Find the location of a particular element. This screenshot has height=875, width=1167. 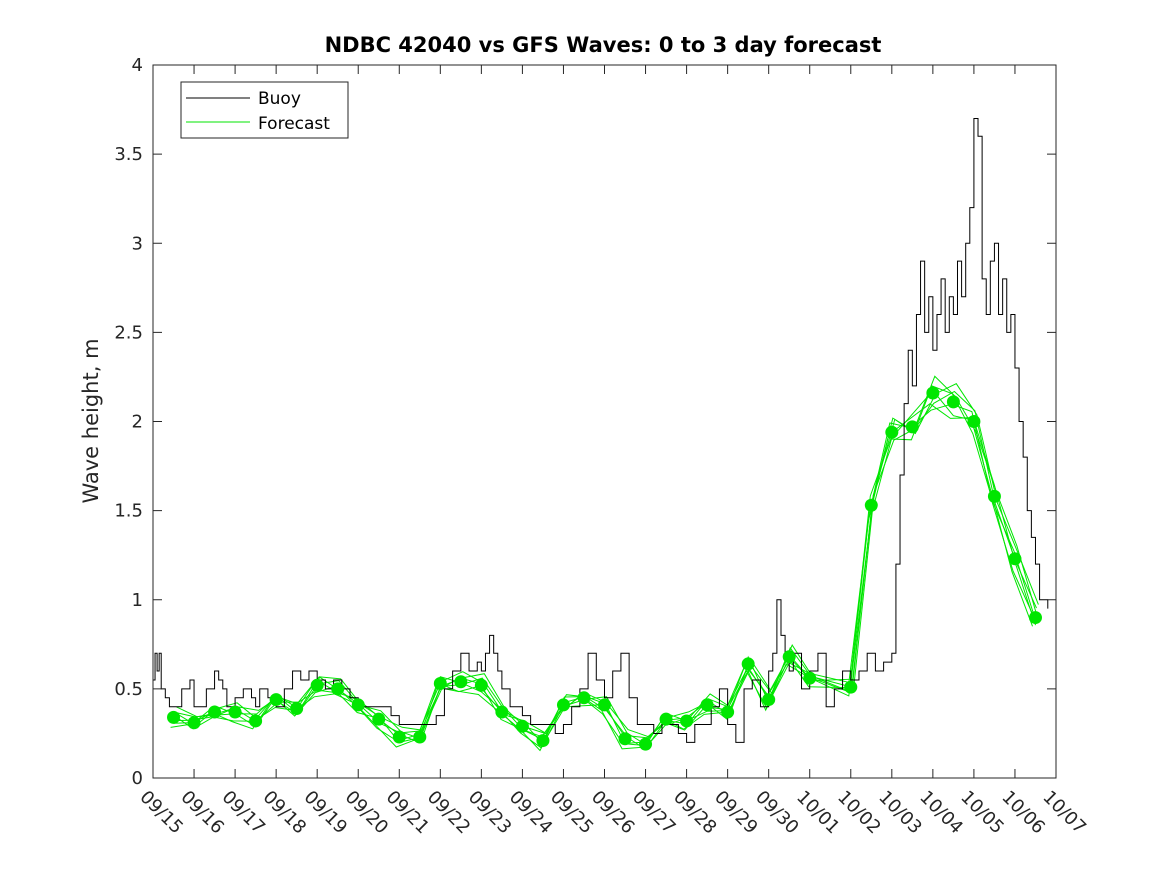

legend-buoy-label: Buoy is located at coordinates (279, 99).